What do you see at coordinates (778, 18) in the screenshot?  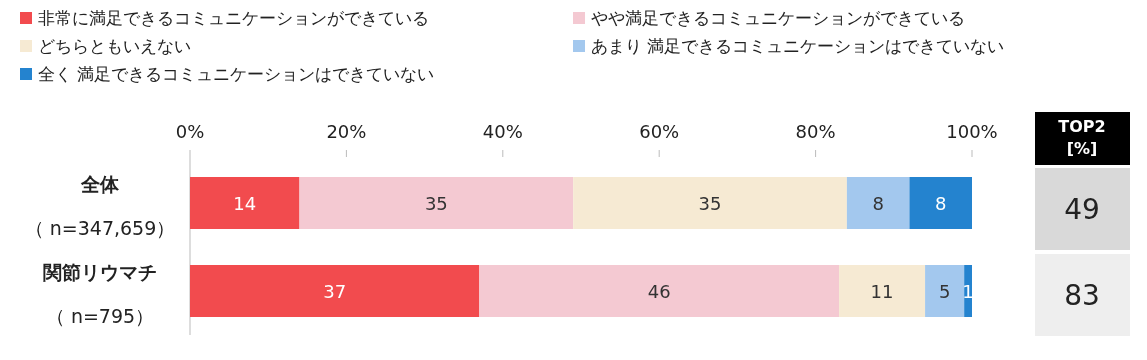 I see `legend-label: やや満足できるコミュニケーションができている` at bounding box center [778, 18].